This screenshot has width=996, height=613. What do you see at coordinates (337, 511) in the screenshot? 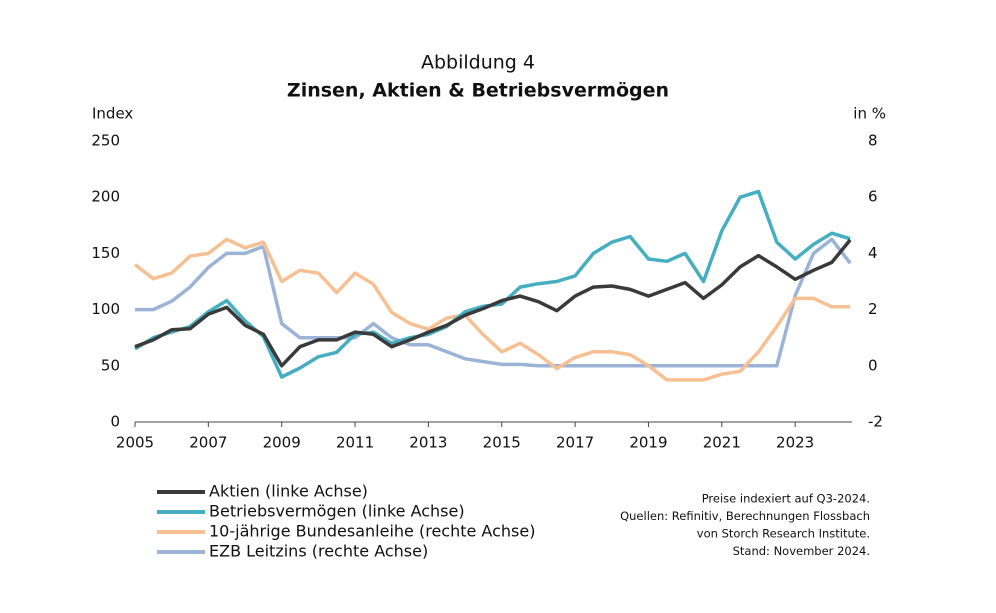
I see `legend-label: Betriebsvermögen (linke Achse)` at bounding box center [337, 511].